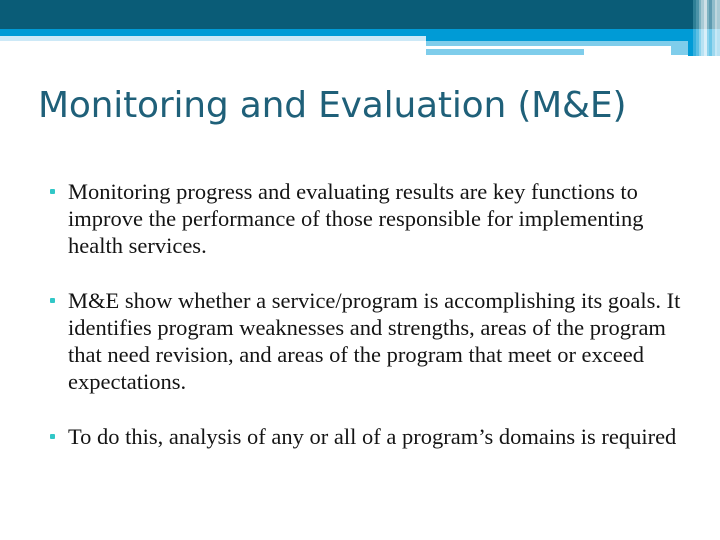  I want to click on page-title: Monitoring and Evaluation (M&E), so click(332, 105).